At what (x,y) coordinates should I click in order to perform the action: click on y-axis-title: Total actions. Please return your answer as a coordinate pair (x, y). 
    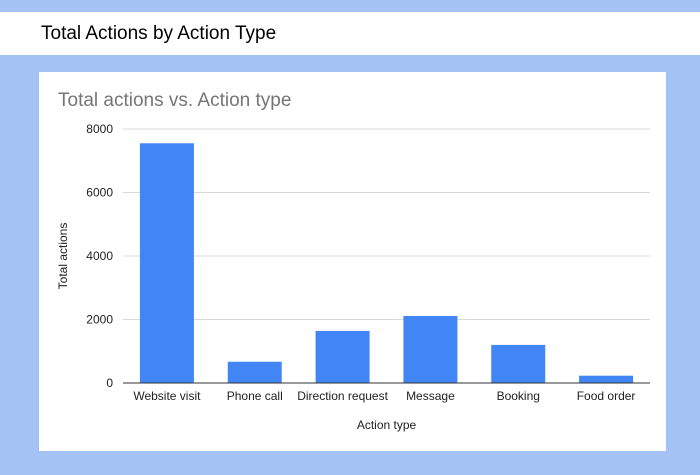
    Looking at the image, I should click on (63, 256).